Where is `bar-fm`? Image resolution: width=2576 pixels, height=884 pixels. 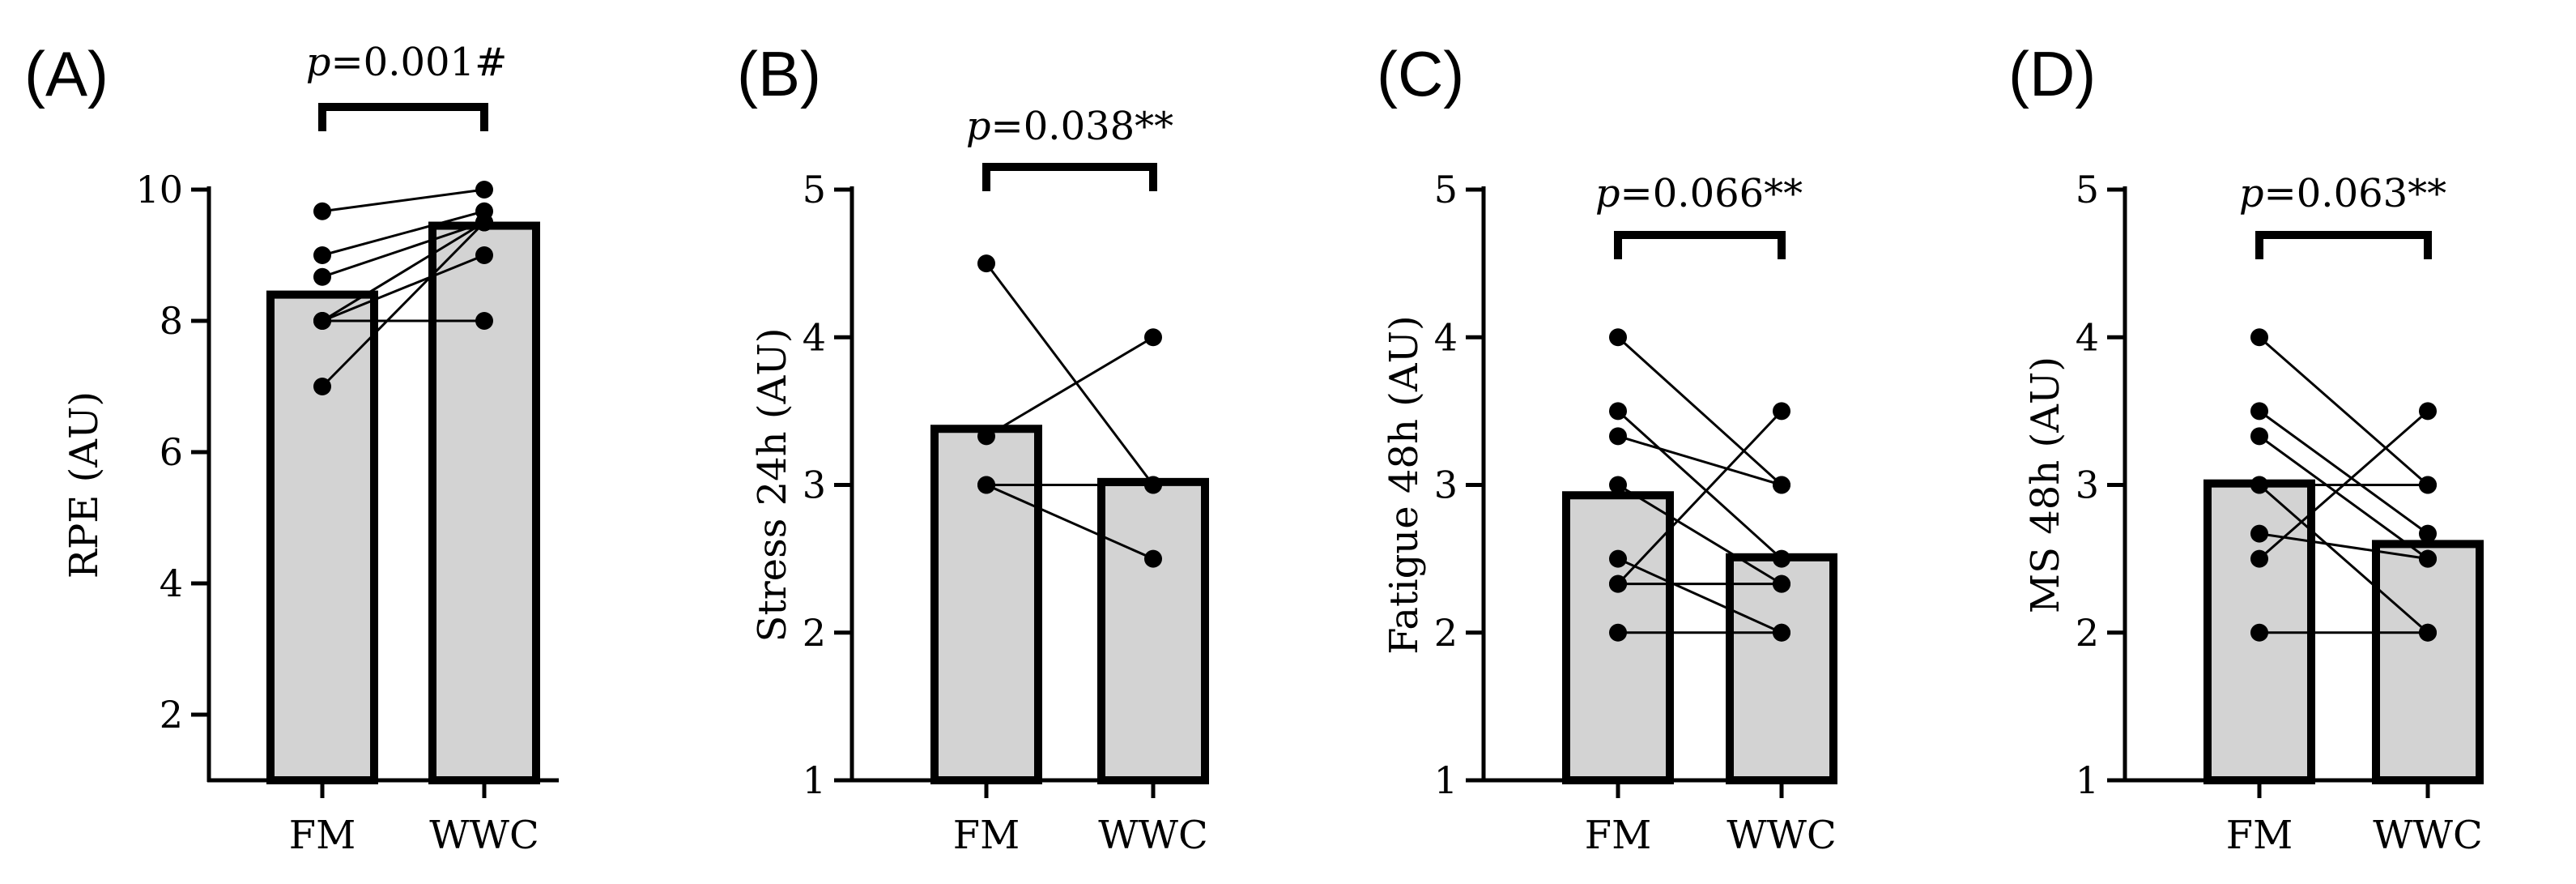
bar-fm is located at coordinates (322, 537).